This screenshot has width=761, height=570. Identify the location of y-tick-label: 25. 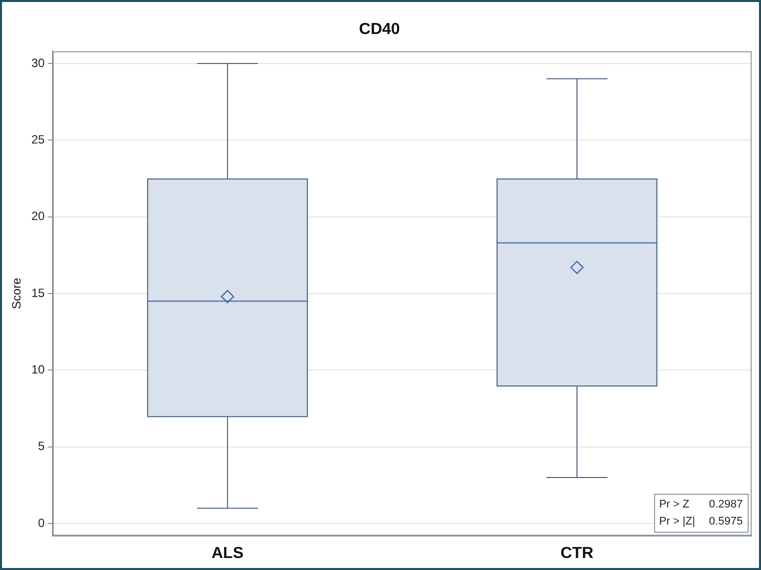
(38, 139).